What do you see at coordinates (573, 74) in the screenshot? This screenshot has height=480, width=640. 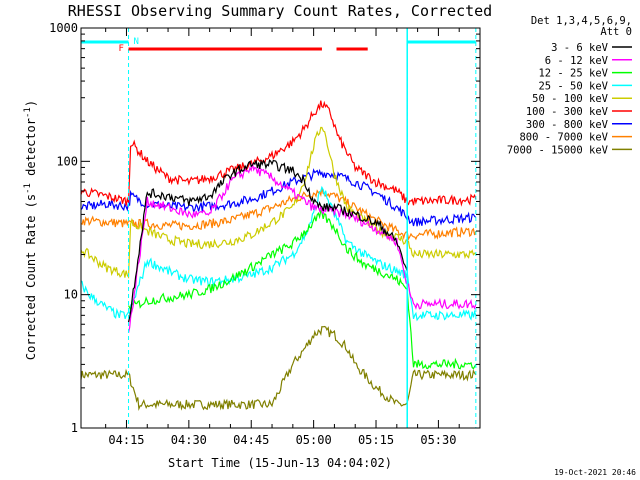 I see `legend-label: 12 - 25 keV` at bounding box center [573, 74].